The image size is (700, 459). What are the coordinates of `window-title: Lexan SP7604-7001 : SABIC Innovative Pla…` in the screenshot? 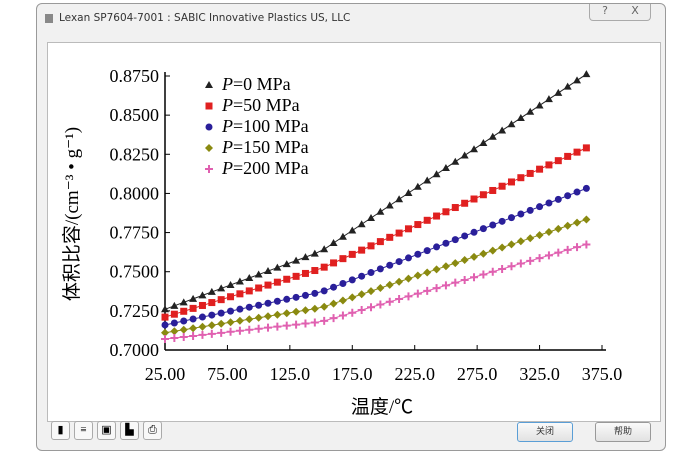 It's located at (205, 18).